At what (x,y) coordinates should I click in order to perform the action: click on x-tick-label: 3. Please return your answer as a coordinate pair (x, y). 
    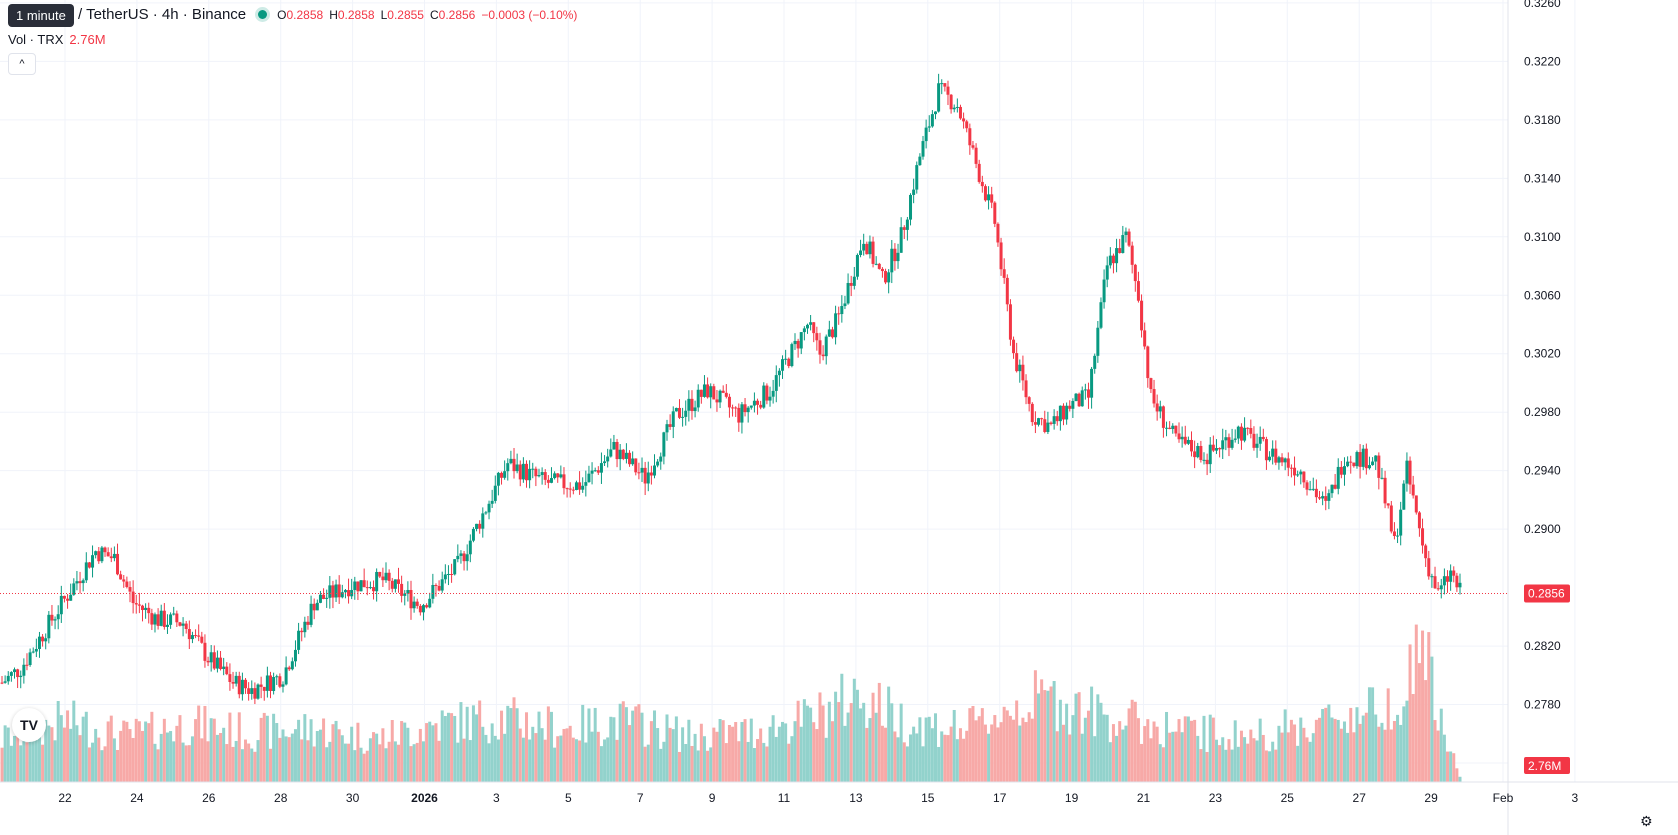
    Looking at the image, I should click on (1575, 798).